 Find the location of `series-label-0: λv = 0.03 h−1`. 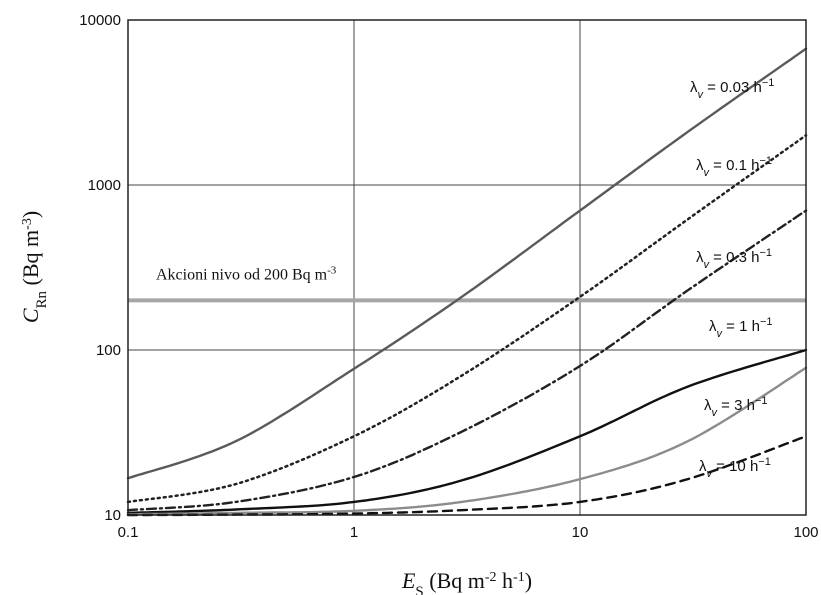

series-label-0: λv = 0.03 h−1 is located at coordinates (732, 89).